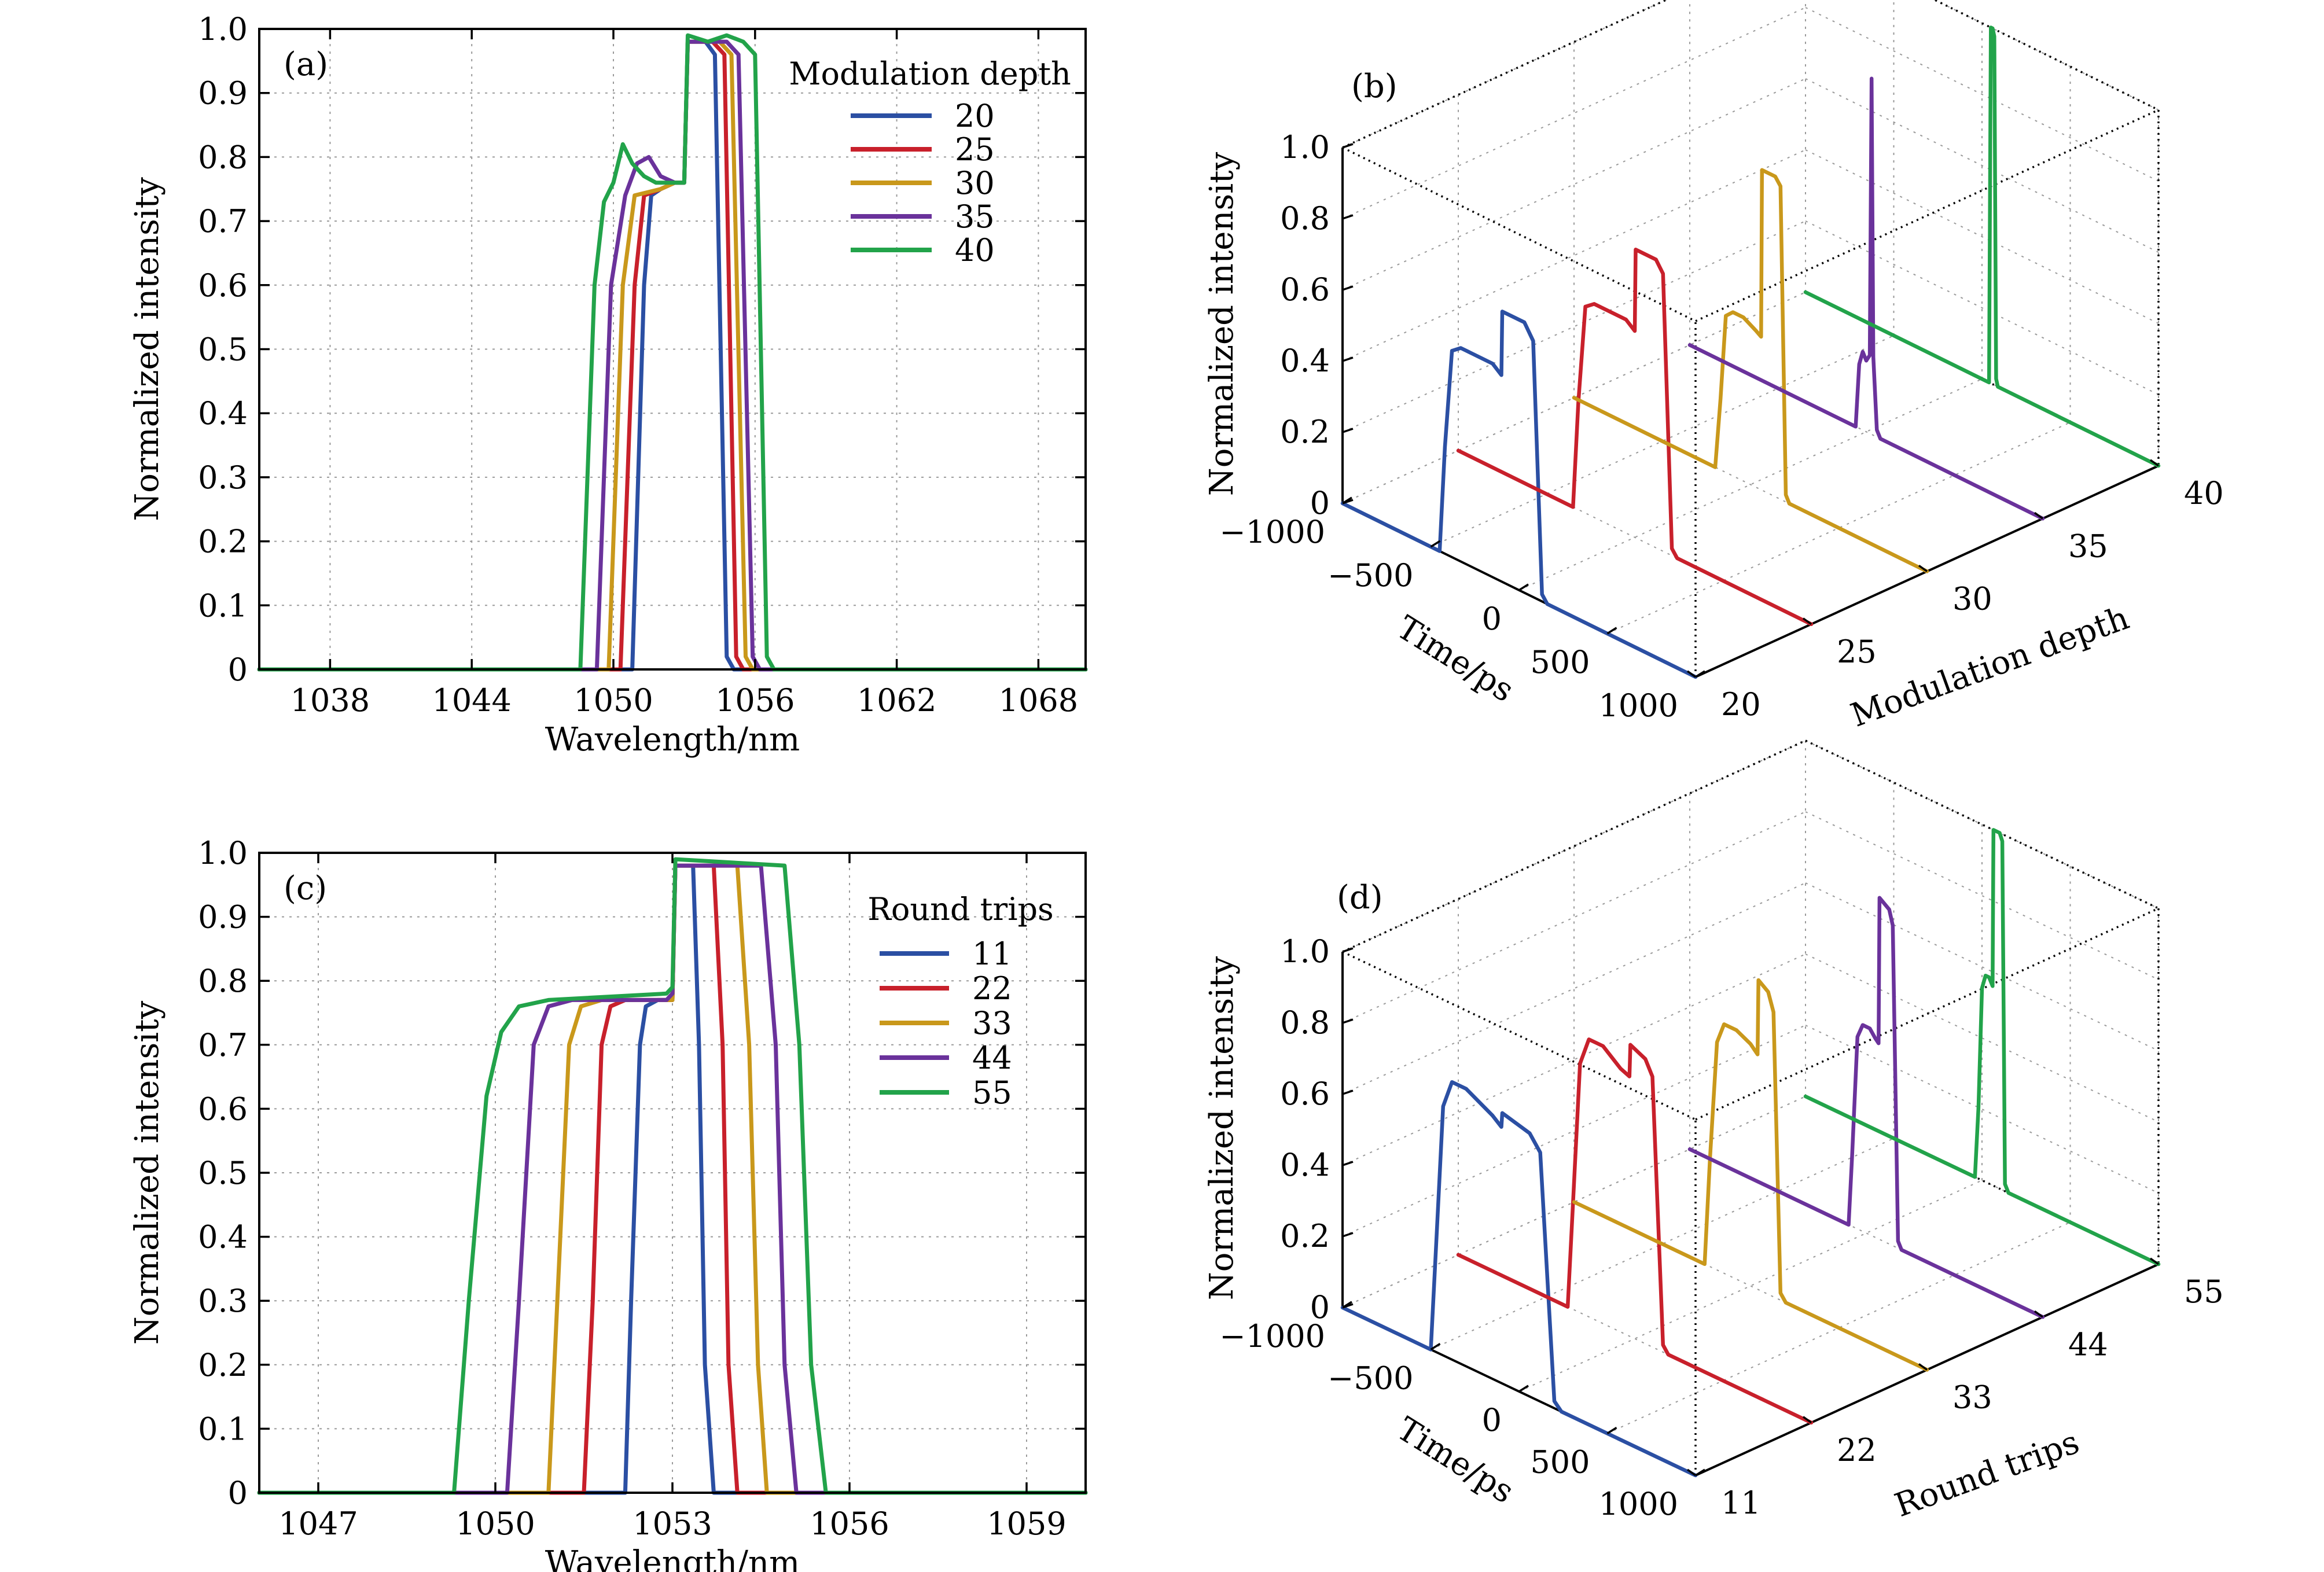 Image resolution: width=2324 pixels, height=1572 pixels. I want to click on x-tick-label: 1044, so click(471, 701).